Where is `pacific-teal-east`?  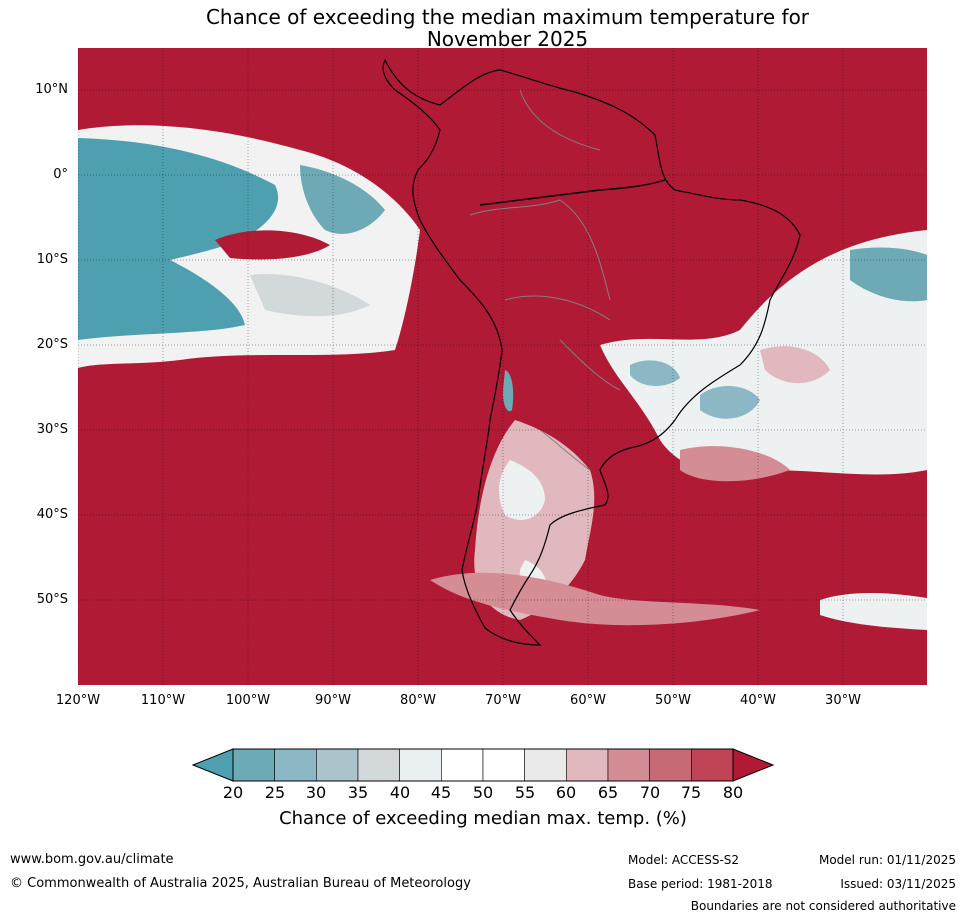
pacific-teal-east is located at coordinates (342, 199).